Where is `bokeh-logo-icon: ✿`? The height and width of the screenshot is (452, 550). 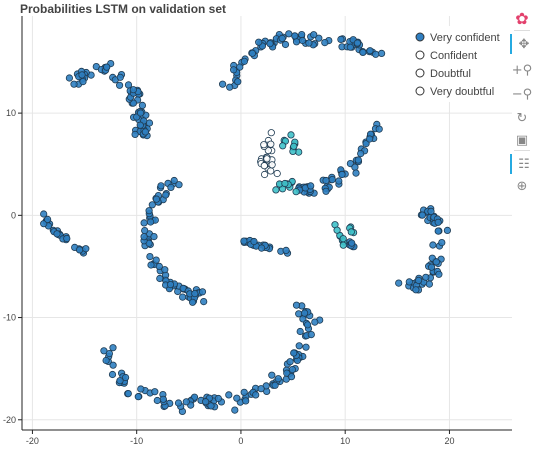
bokeh-logo-icon: ✿ is located at coordinates (522, 18).